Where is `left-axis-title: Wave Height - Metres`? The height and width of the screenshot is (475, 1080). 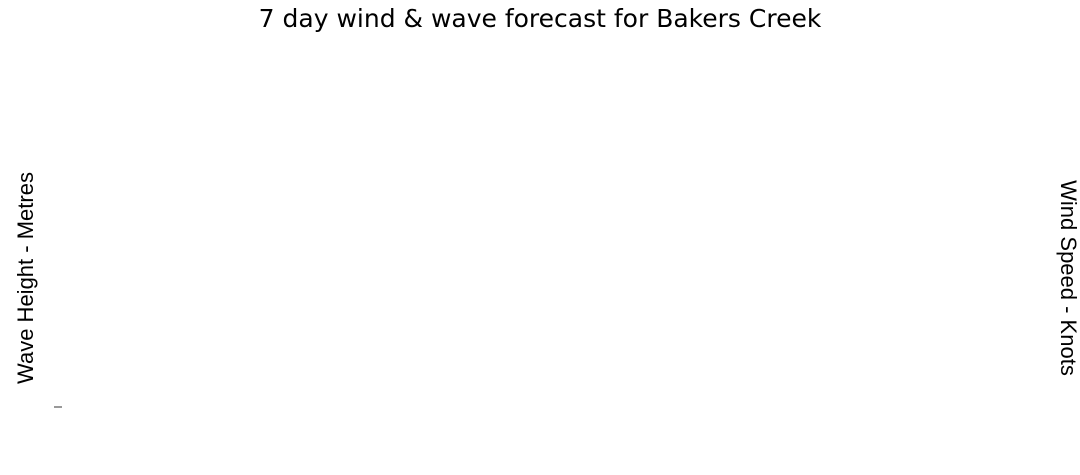
left-axis-title: Wave Height - Metres is located at coordinates (25, 278).